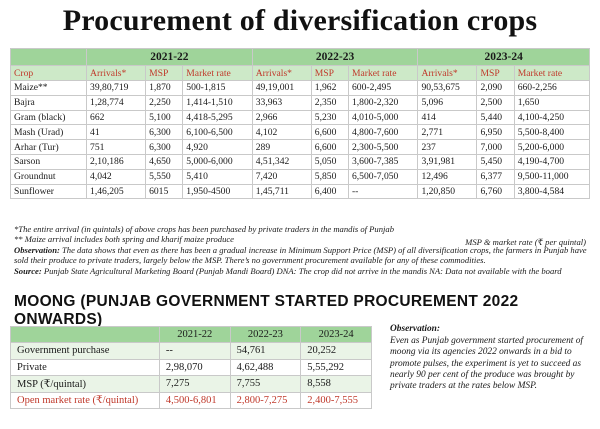 The height and width of the screenshot is (429, 600). I want to click on table-cell: 3,600-7,385, so click(383, 161).